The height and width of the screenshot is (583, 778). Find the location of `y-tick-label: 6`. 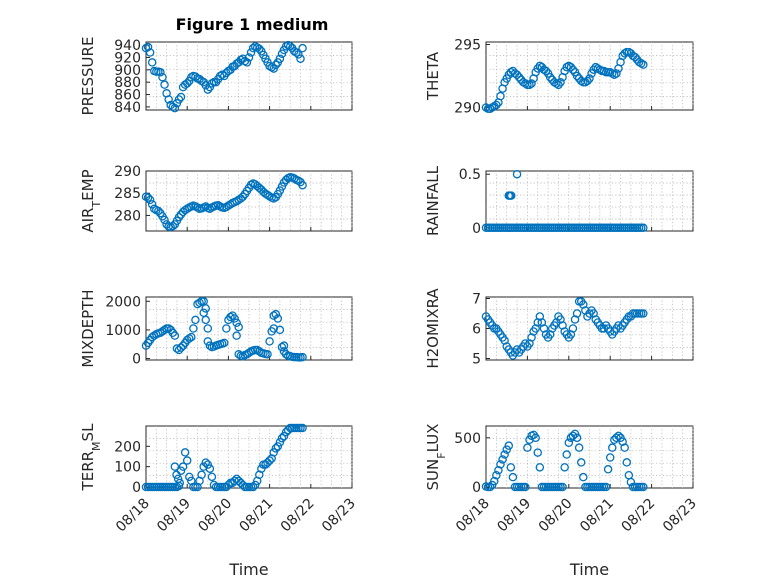

y-tick-label: 6 is located at coordinates (476, 330).